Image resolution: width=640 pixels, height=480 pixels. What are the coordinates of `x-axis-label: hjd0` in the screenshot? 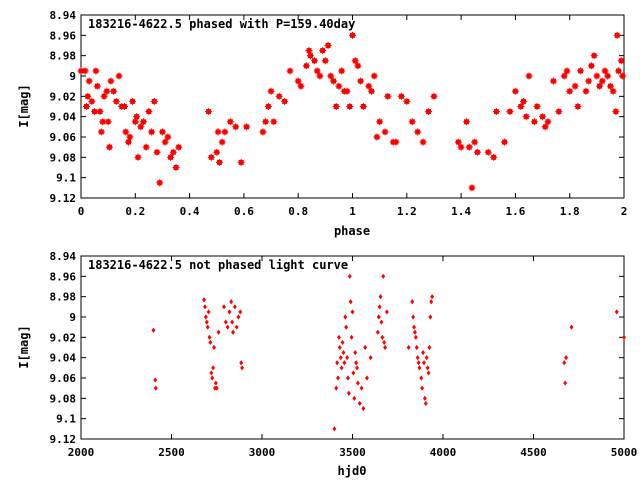 It's located at (352, 471).